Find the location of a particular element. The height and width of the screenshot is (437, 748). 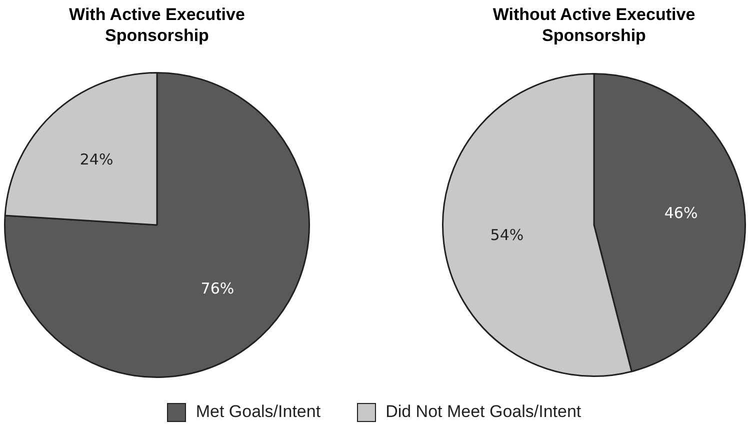

legend-label: Met Goals/Intent is located at coordinates (258, 412).